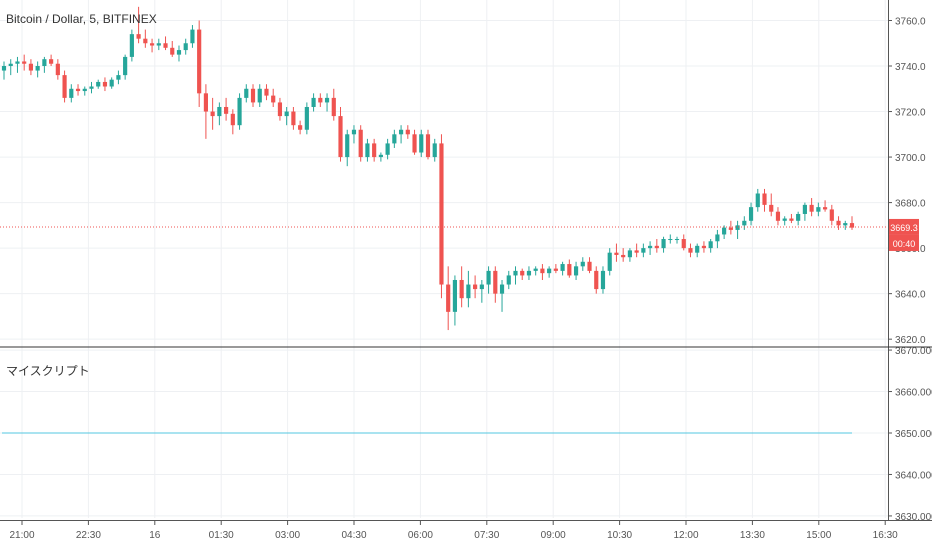 This screenshot has width=932, height=550. Describe the element at coordinates (913, 434) in the screenshot. I see `ind-tick-label: 3650.0000` at that location.